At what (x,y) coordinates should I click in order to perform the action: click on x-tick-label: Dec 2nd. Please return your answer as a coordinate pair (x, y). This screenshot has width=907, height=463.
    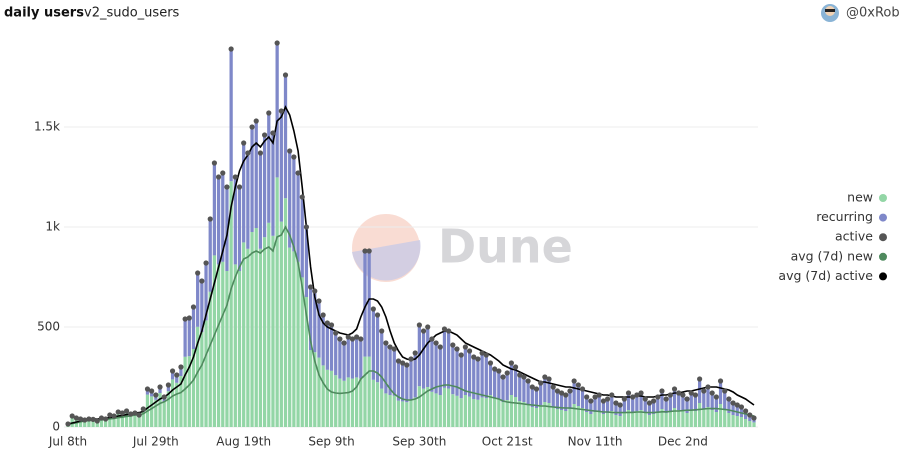
    Looking at the image, I should click on (683, 442).